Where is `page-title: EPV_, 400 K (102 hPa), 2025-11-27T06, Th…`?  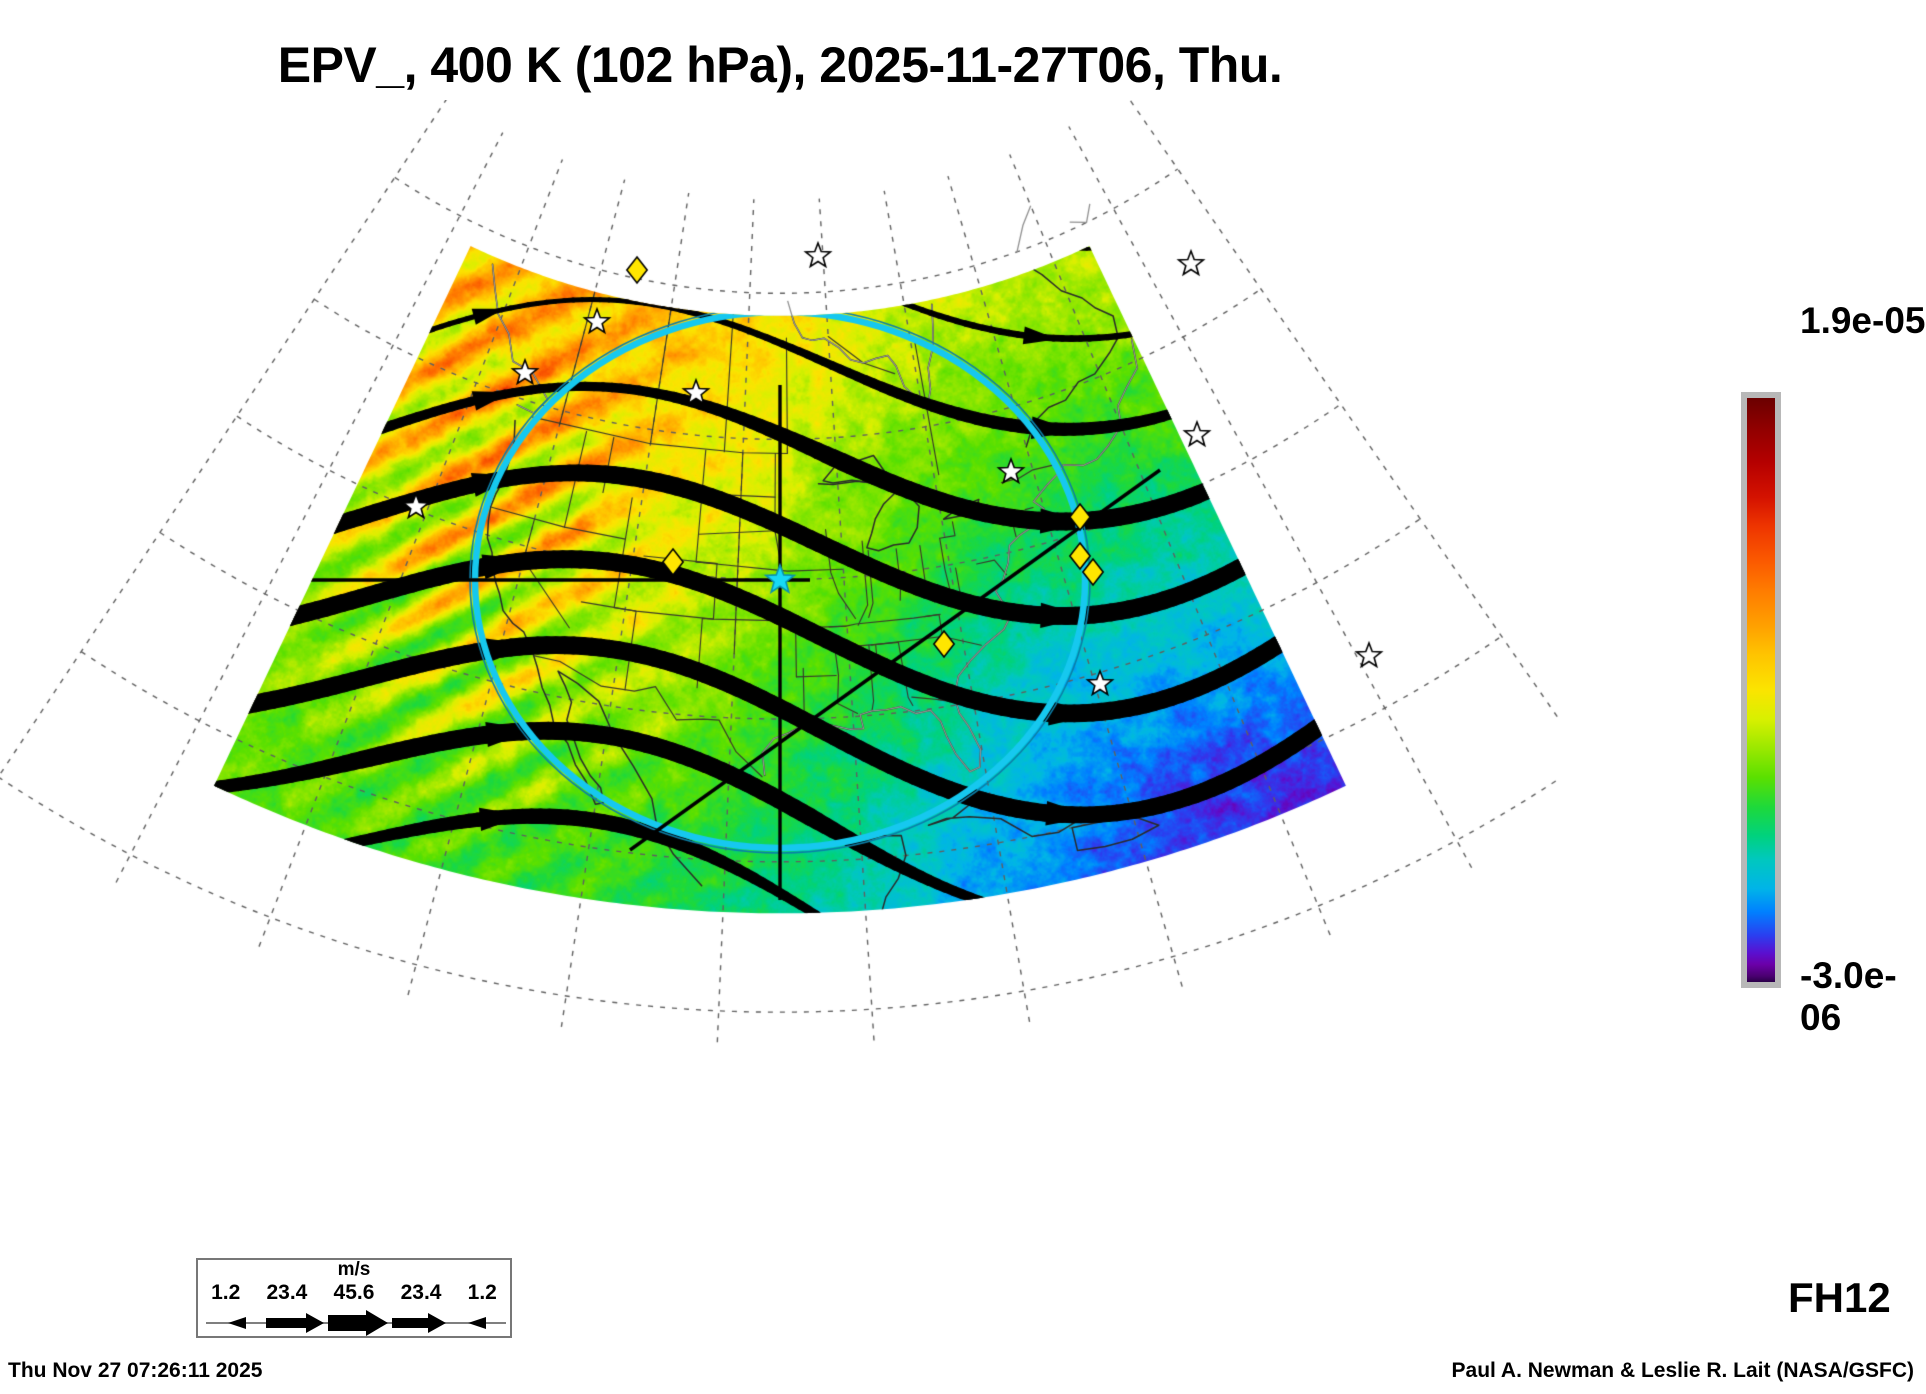 page-title: EPV_, 400 K (102 hPa), 2025-11-27T06, Th… is located at coordinates (780, 65).